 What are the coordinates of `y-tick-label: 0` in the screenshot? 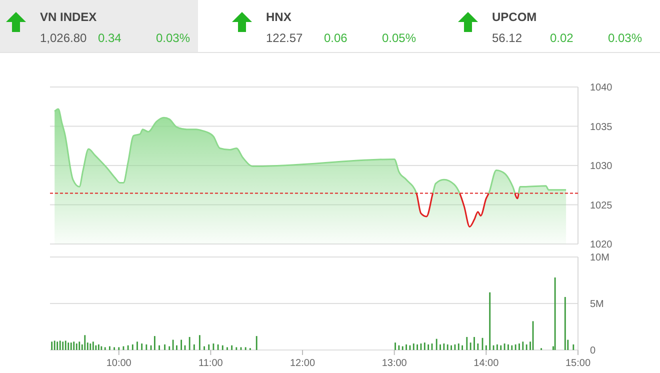 It's located at (593, 351).